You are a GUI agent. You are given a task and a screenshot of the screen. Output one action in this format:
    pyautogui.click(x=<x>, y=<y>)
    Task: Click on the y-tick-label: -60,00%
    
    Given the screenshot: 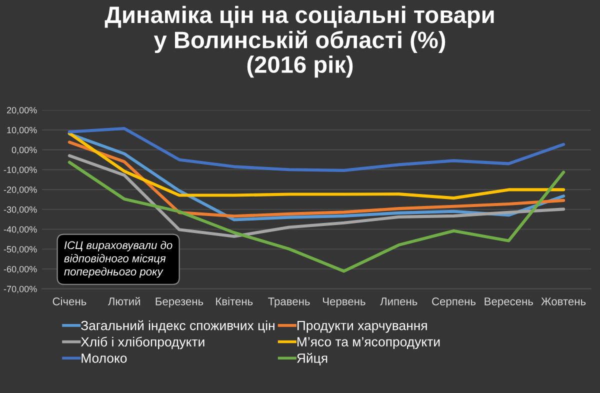 What is the action you would take?
    pyautogui.click(x=20, y=270)
    